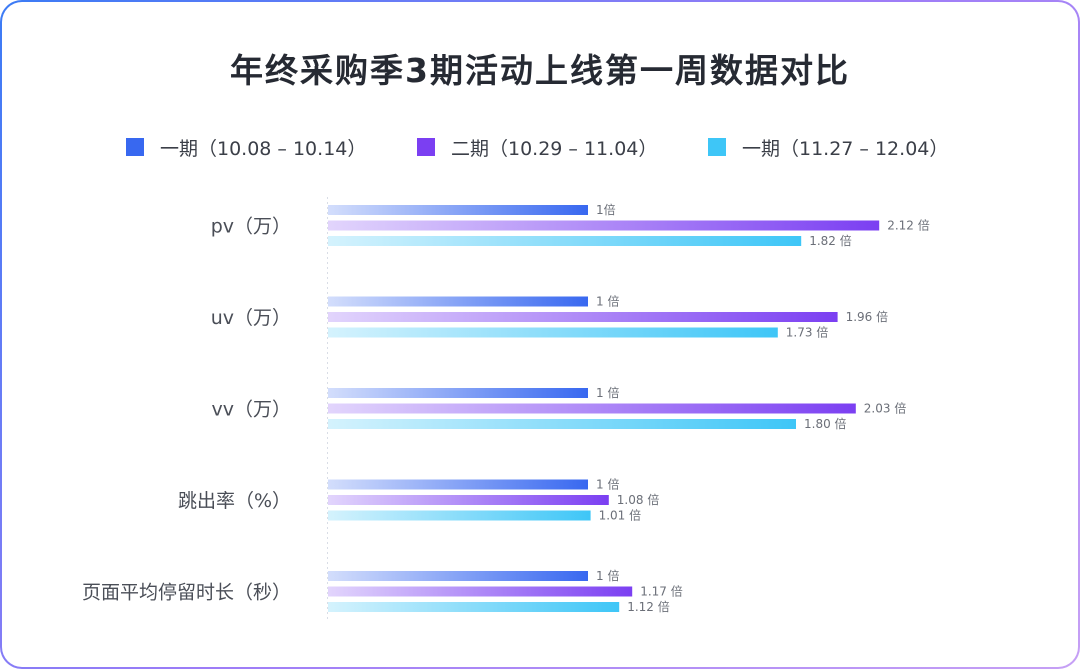 The width and height of the screenshot is (1080, 669). I want to click on legend-item-series-2: 二期（10.29 – 11.04）, so click(537, 147).